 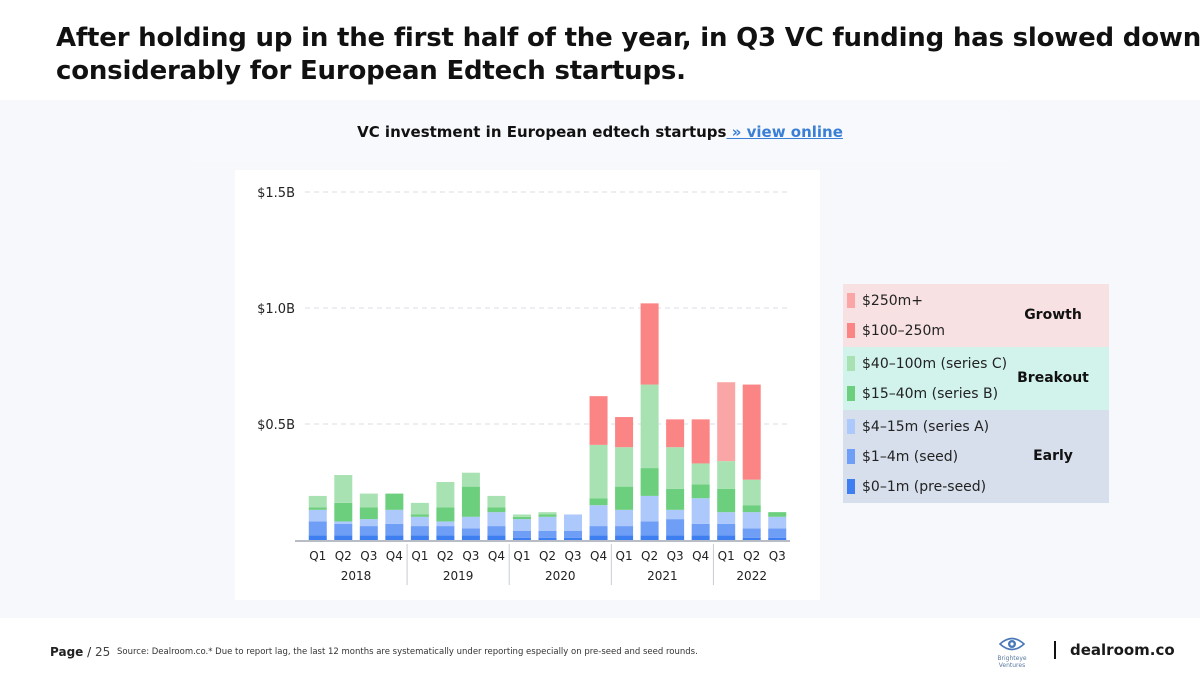 What do you see at coordinates (67, 652) in the screenshot?
I see `page-label: Page` at bounding box center [67, 652].